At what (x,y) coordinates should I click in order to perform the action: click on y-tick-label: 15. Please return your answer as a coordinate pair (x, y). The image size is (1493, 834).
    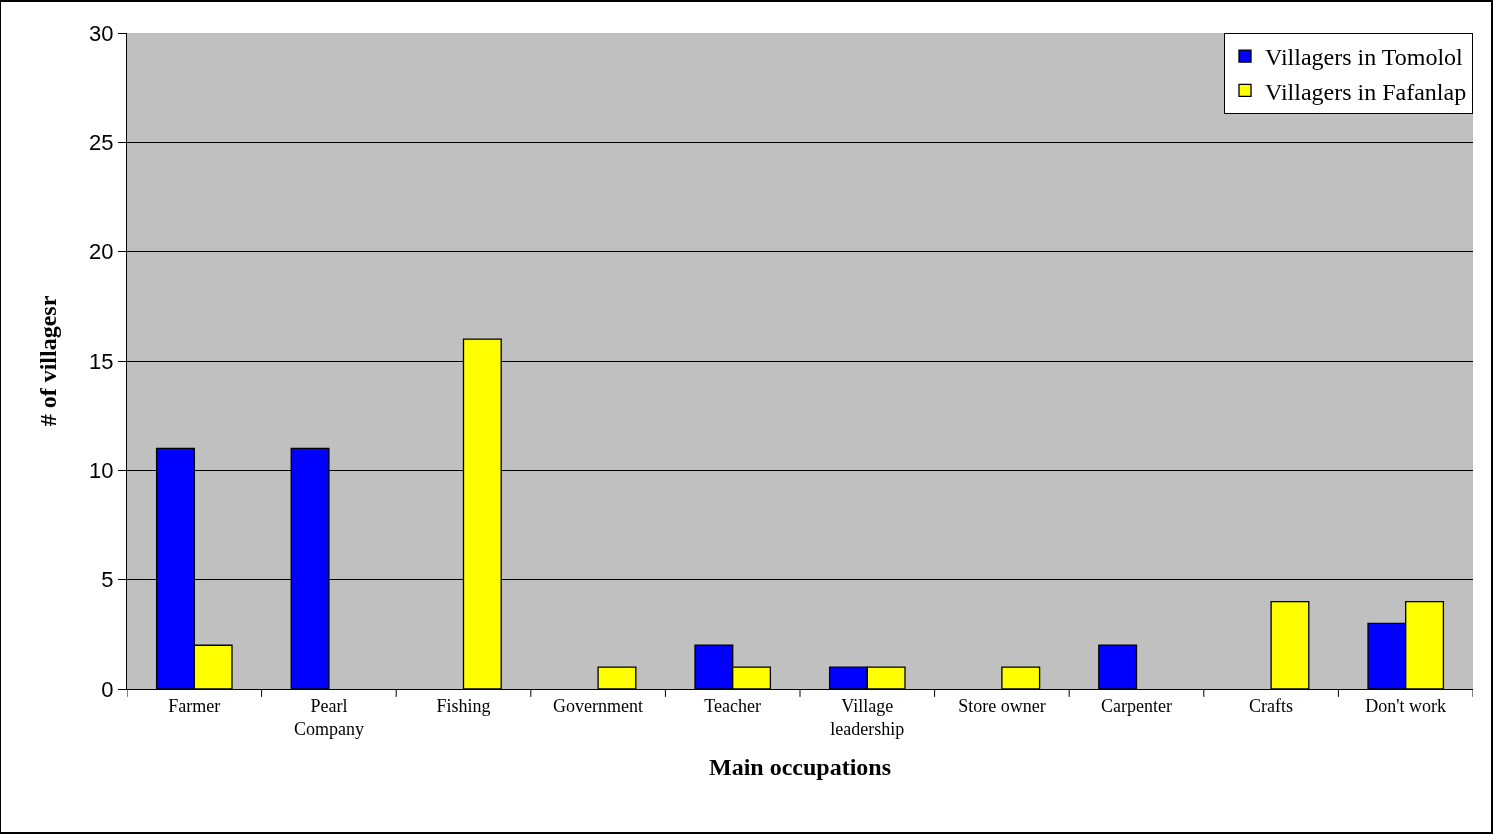
    Looking at the image, I should click on (101, 361).